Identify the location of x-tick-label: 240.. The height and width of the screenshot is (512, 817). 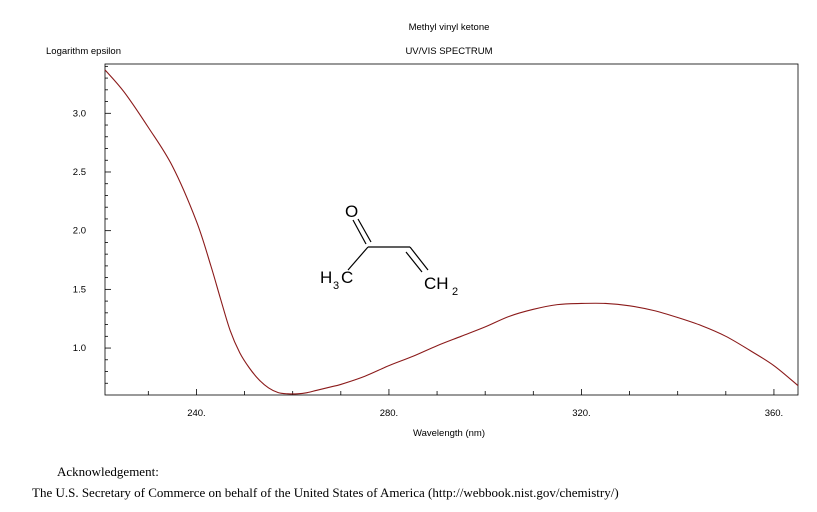
(196, 413).